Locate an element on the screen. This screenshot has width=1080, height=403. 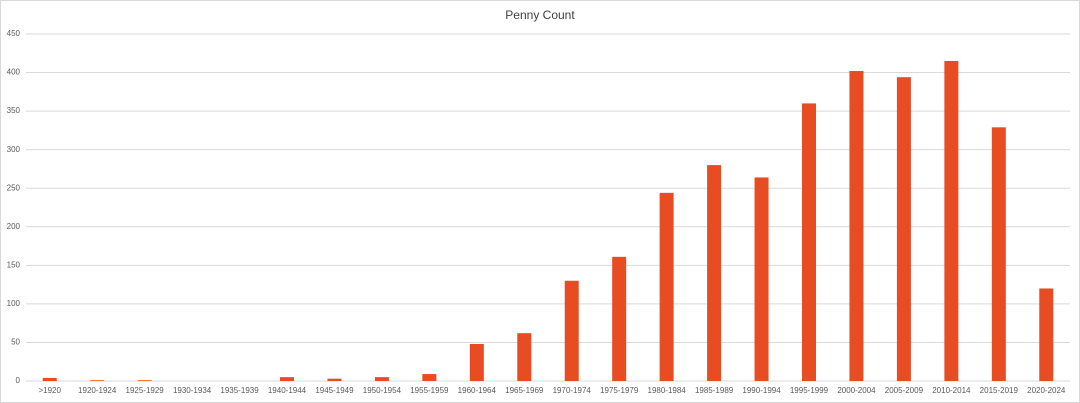
x-tick-label: 1985-1989 is located at coordinates (714, 390).